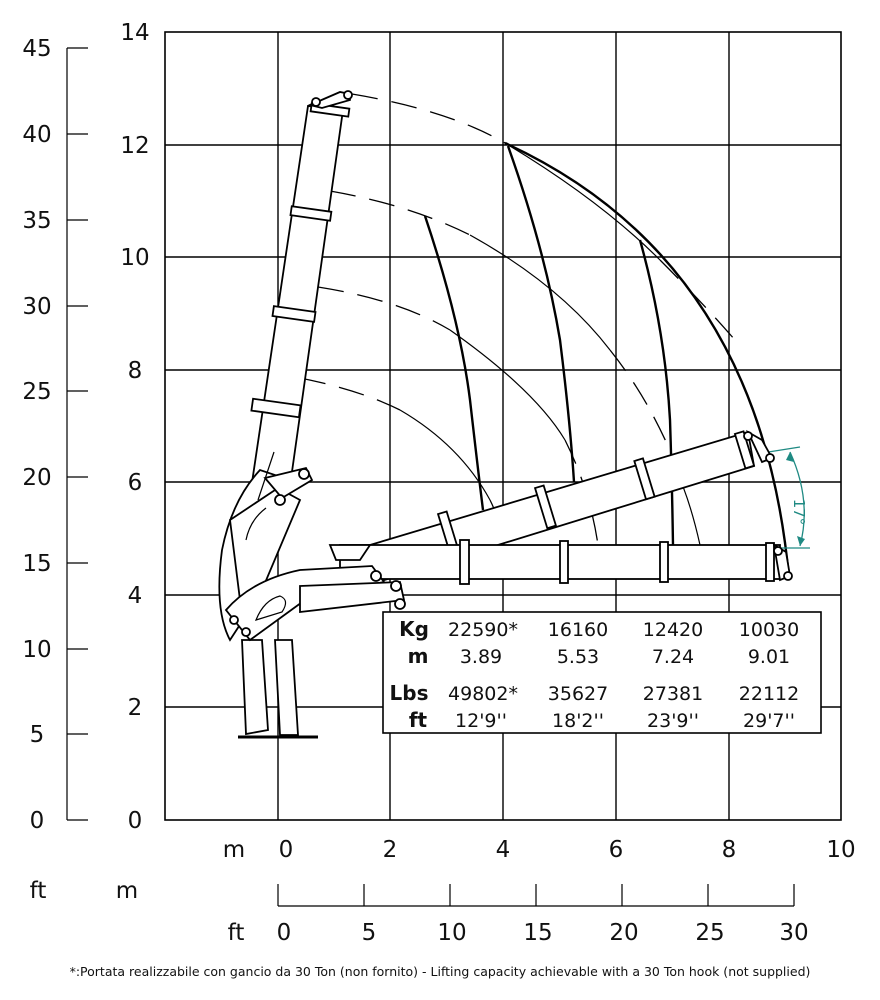 This screenshot has height=1000, width=880. I want to click on row-label-m: m, so click(418, 656).